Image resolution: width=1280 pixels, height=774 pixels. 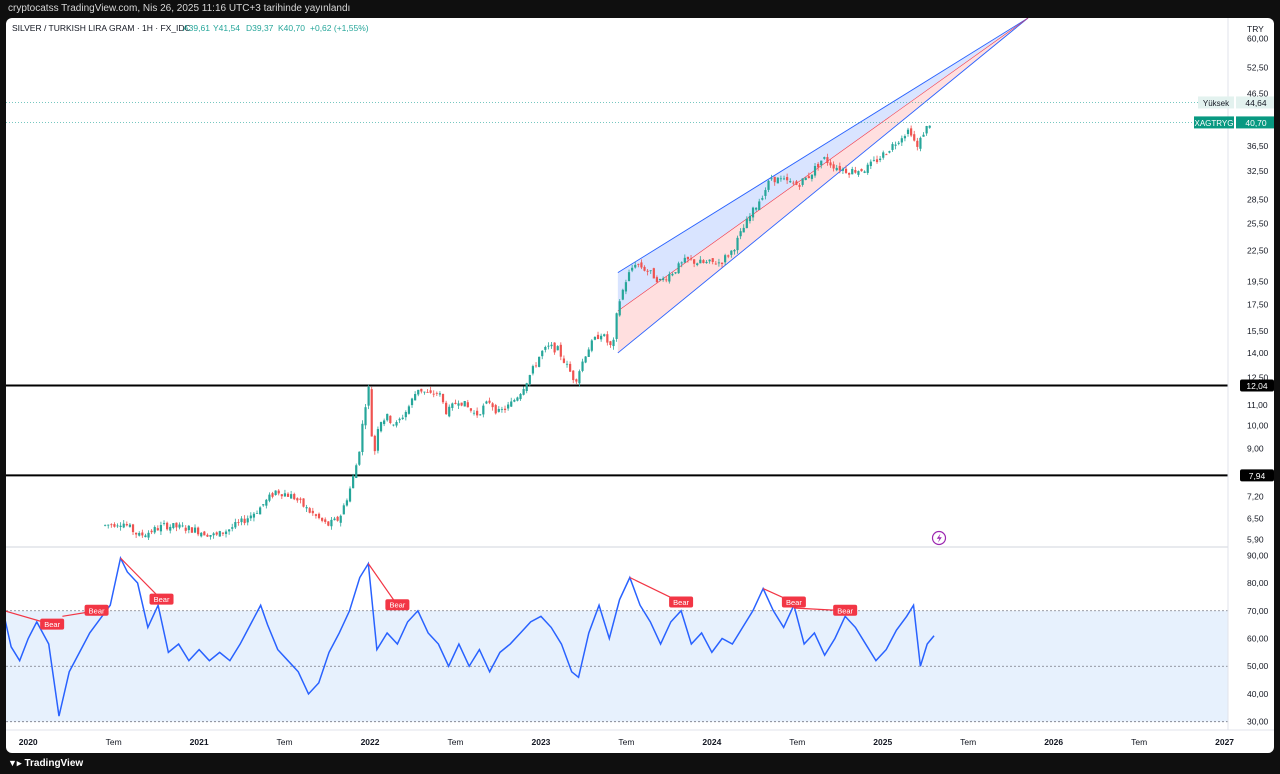 I want to click on price-tick-label: 9,00, so click(x=1255, y=448).